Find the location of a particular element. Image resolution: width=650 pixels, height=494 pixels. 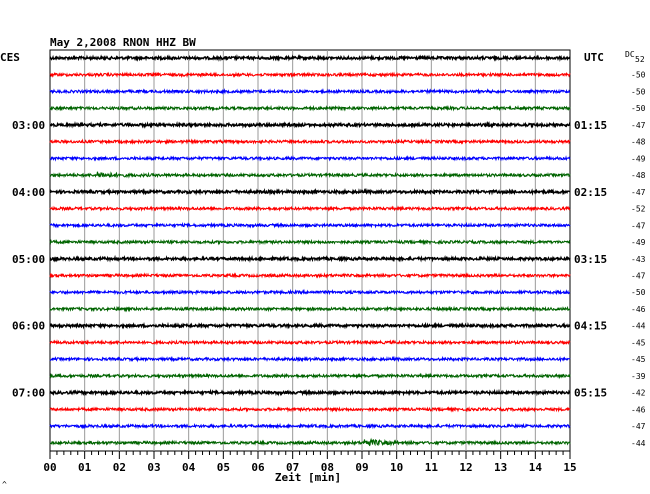

dc-offset-9: -52 is located at coordinates (638, 209).